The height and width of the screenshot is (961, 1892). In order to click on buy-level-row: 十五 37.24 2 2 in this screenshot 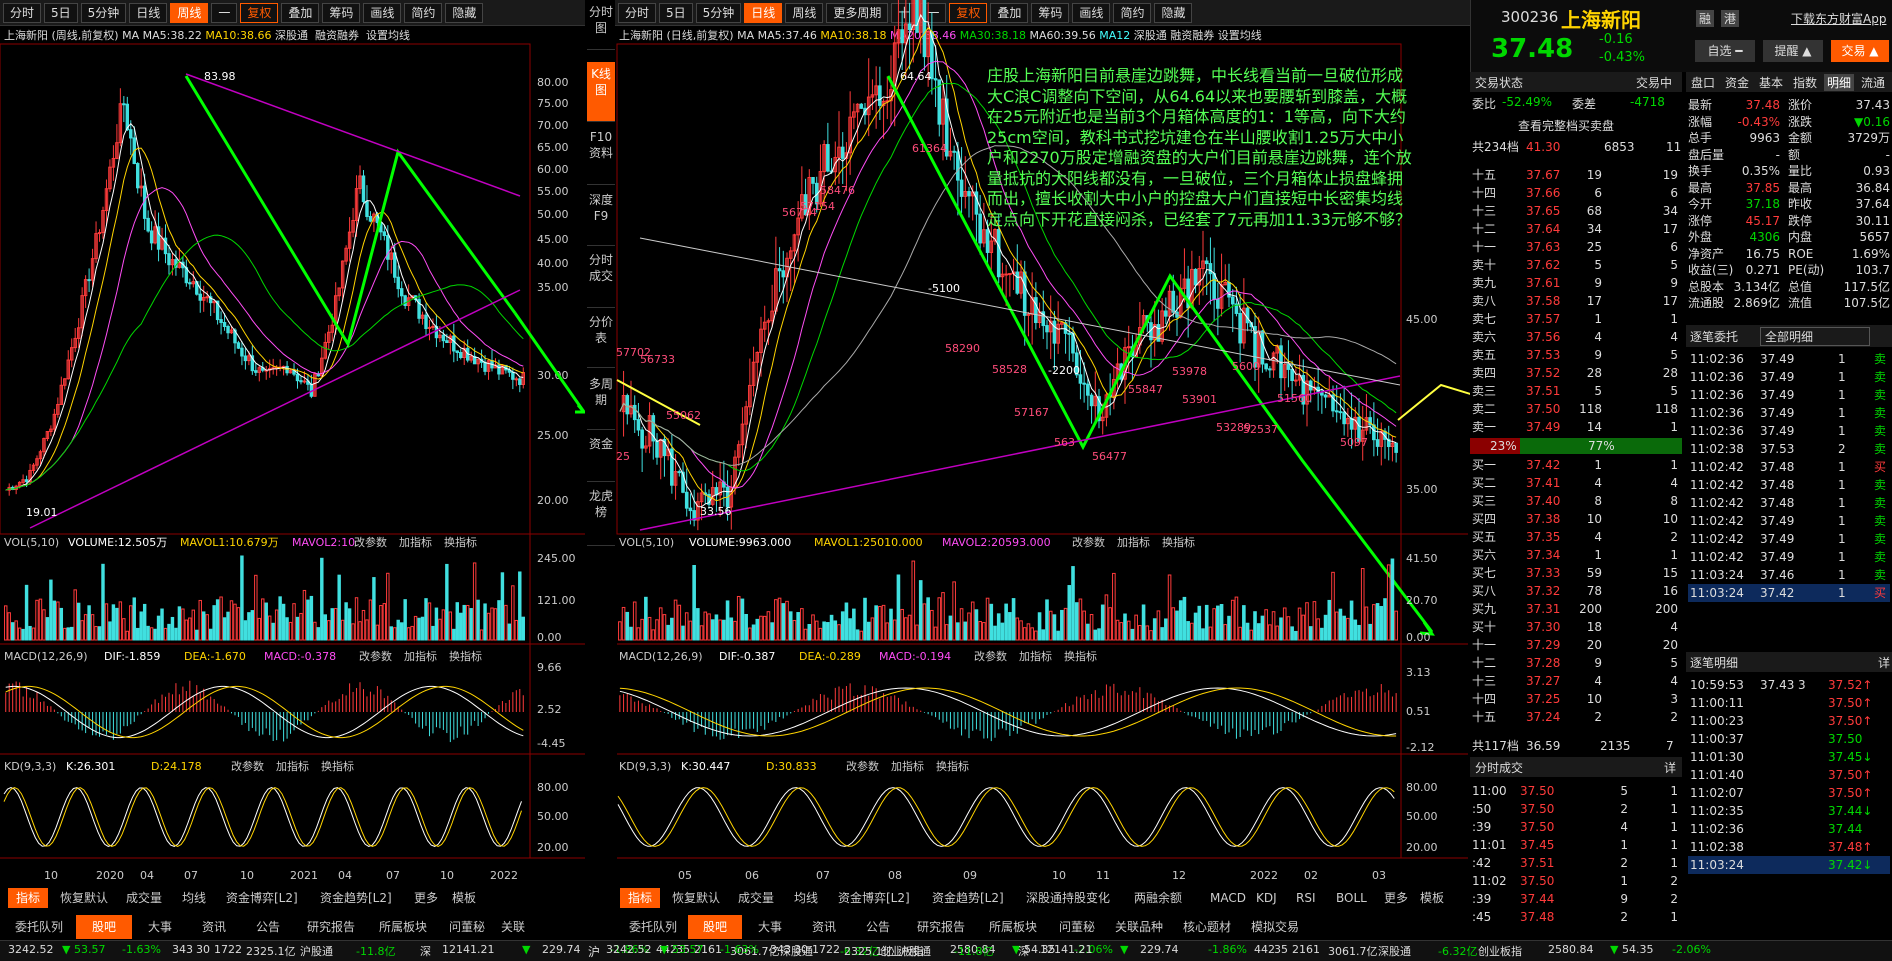, I will do `click(1576, 717)`.